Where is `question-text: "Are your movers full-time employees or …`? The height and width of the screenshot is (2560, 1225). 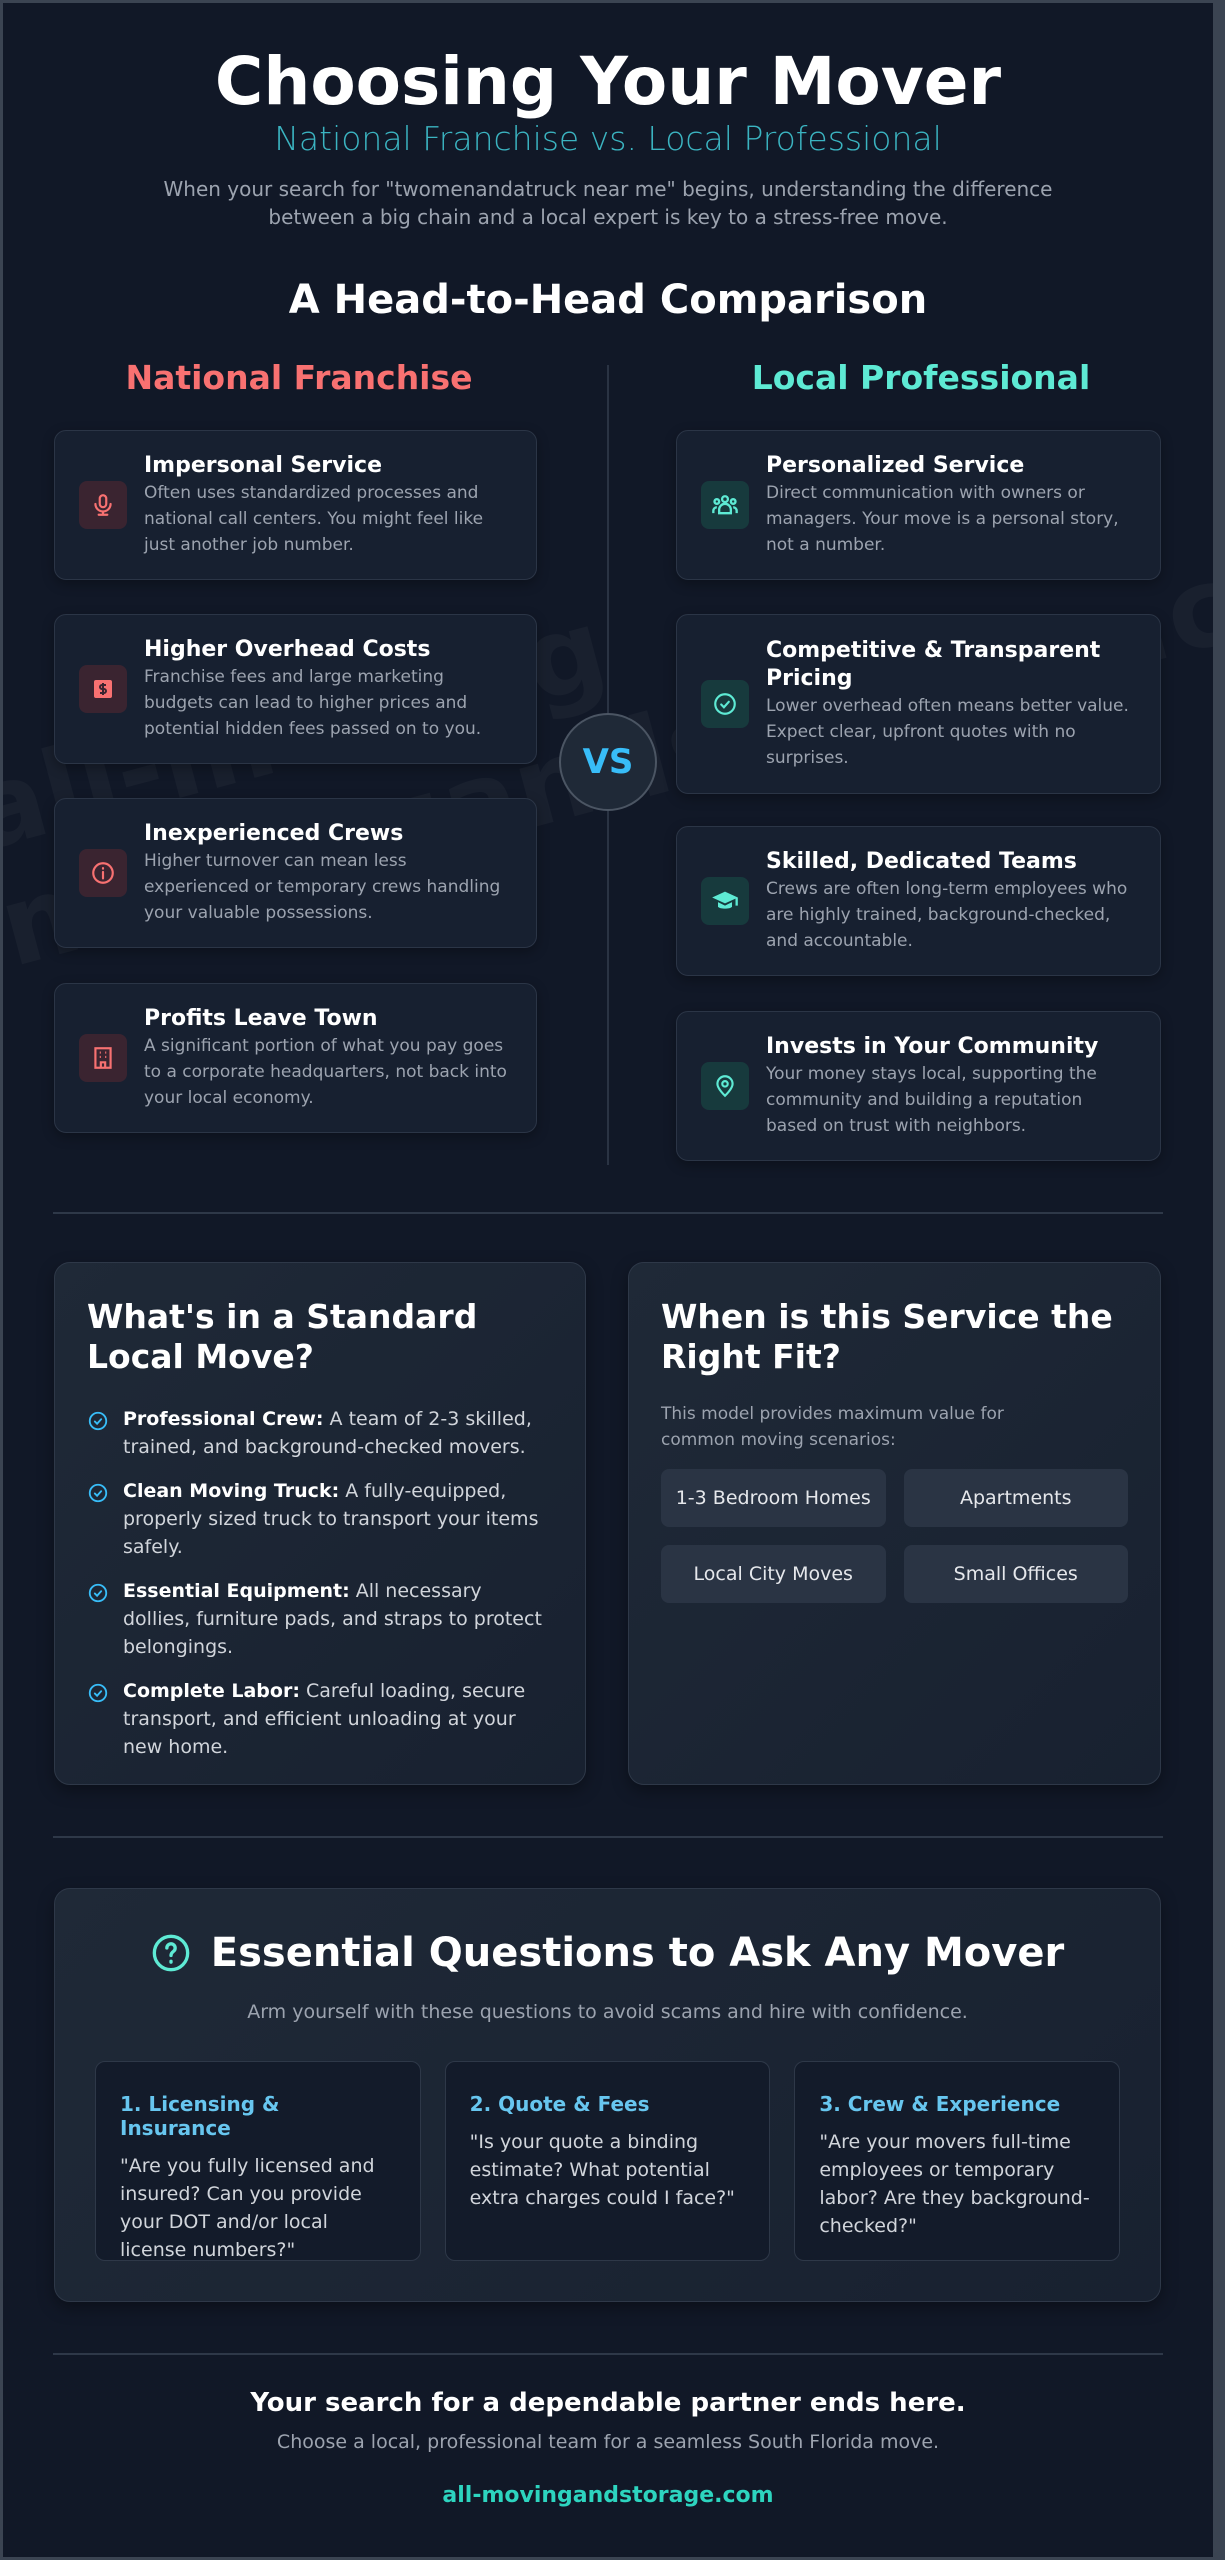 question-text: "Are your movers full-time employees or … is located at coordinates (954, 2184).